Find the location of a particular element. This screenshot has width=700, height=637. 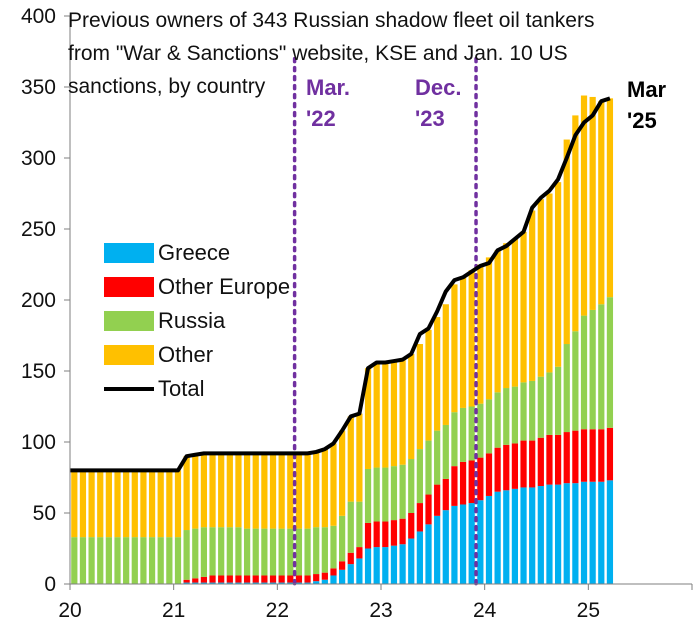

legend-item-russia: Russia is located at coordinates (197, 321).